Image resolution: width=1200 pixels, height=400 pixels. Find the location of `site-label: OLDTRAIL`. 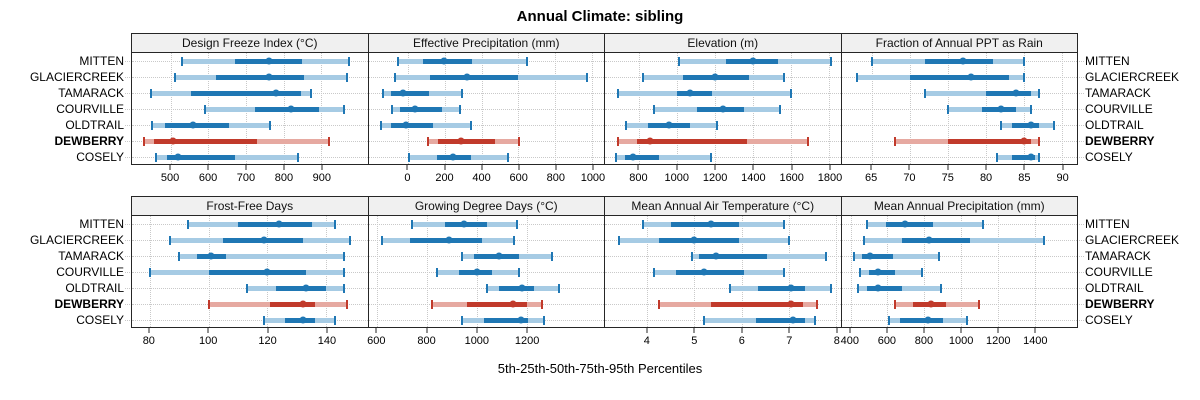

site-label: OLDTRAIL is located at coordinates (94, 125).